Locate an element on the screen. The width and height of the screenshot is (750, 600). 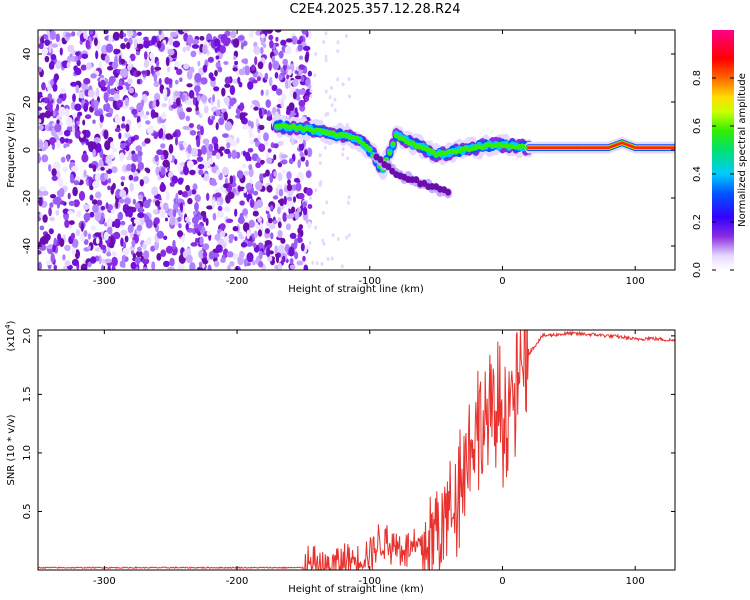
y-tick-label: -40 is located at coordinates (27, 246).